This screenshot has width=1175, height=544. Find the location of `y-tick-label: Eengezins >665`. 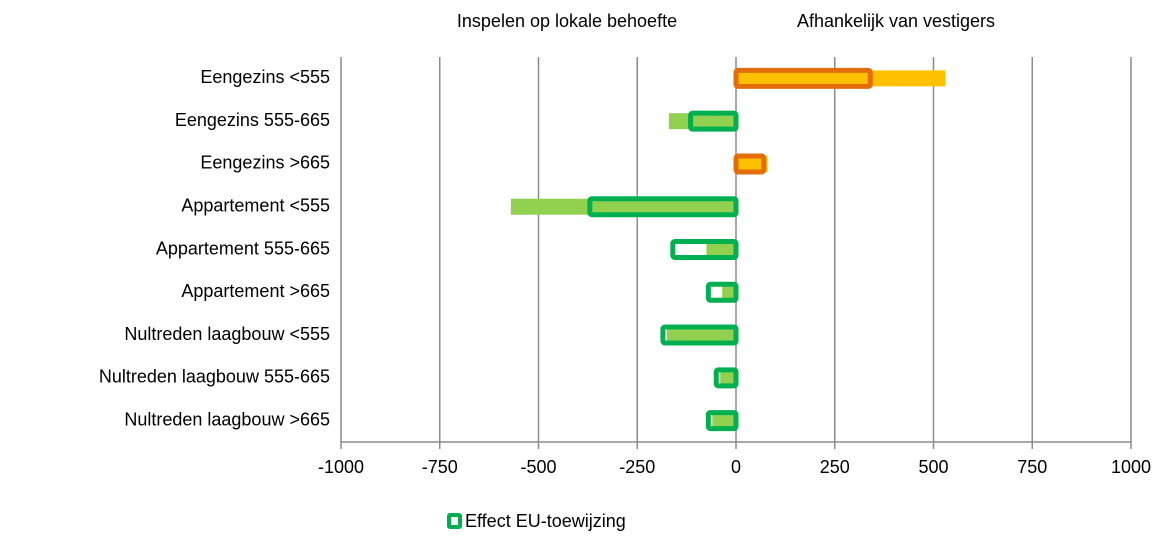

y-tick-label: Eengezins >665 is located at coordinates (265, 163).